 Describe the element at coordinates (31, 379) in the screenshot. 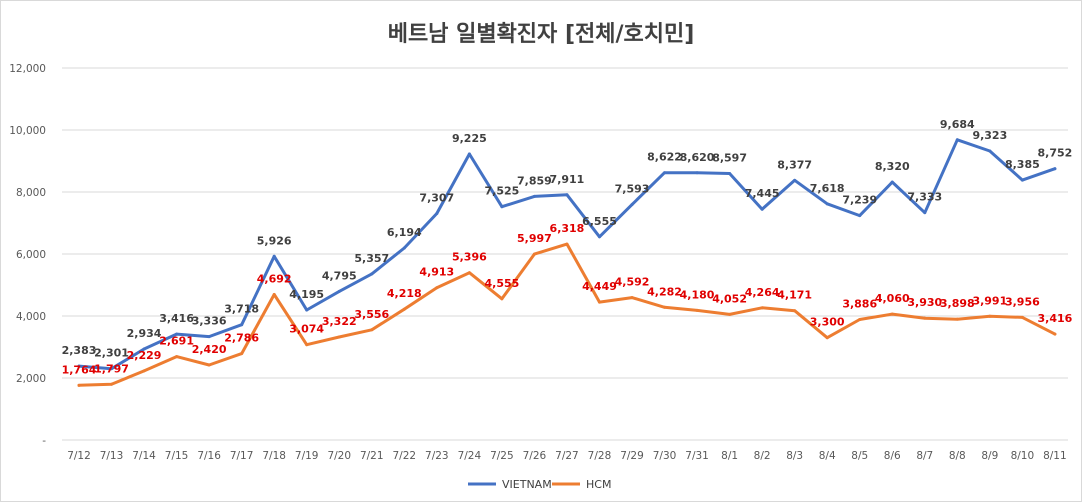

I see `y-tick-label: 2,000` at that location.